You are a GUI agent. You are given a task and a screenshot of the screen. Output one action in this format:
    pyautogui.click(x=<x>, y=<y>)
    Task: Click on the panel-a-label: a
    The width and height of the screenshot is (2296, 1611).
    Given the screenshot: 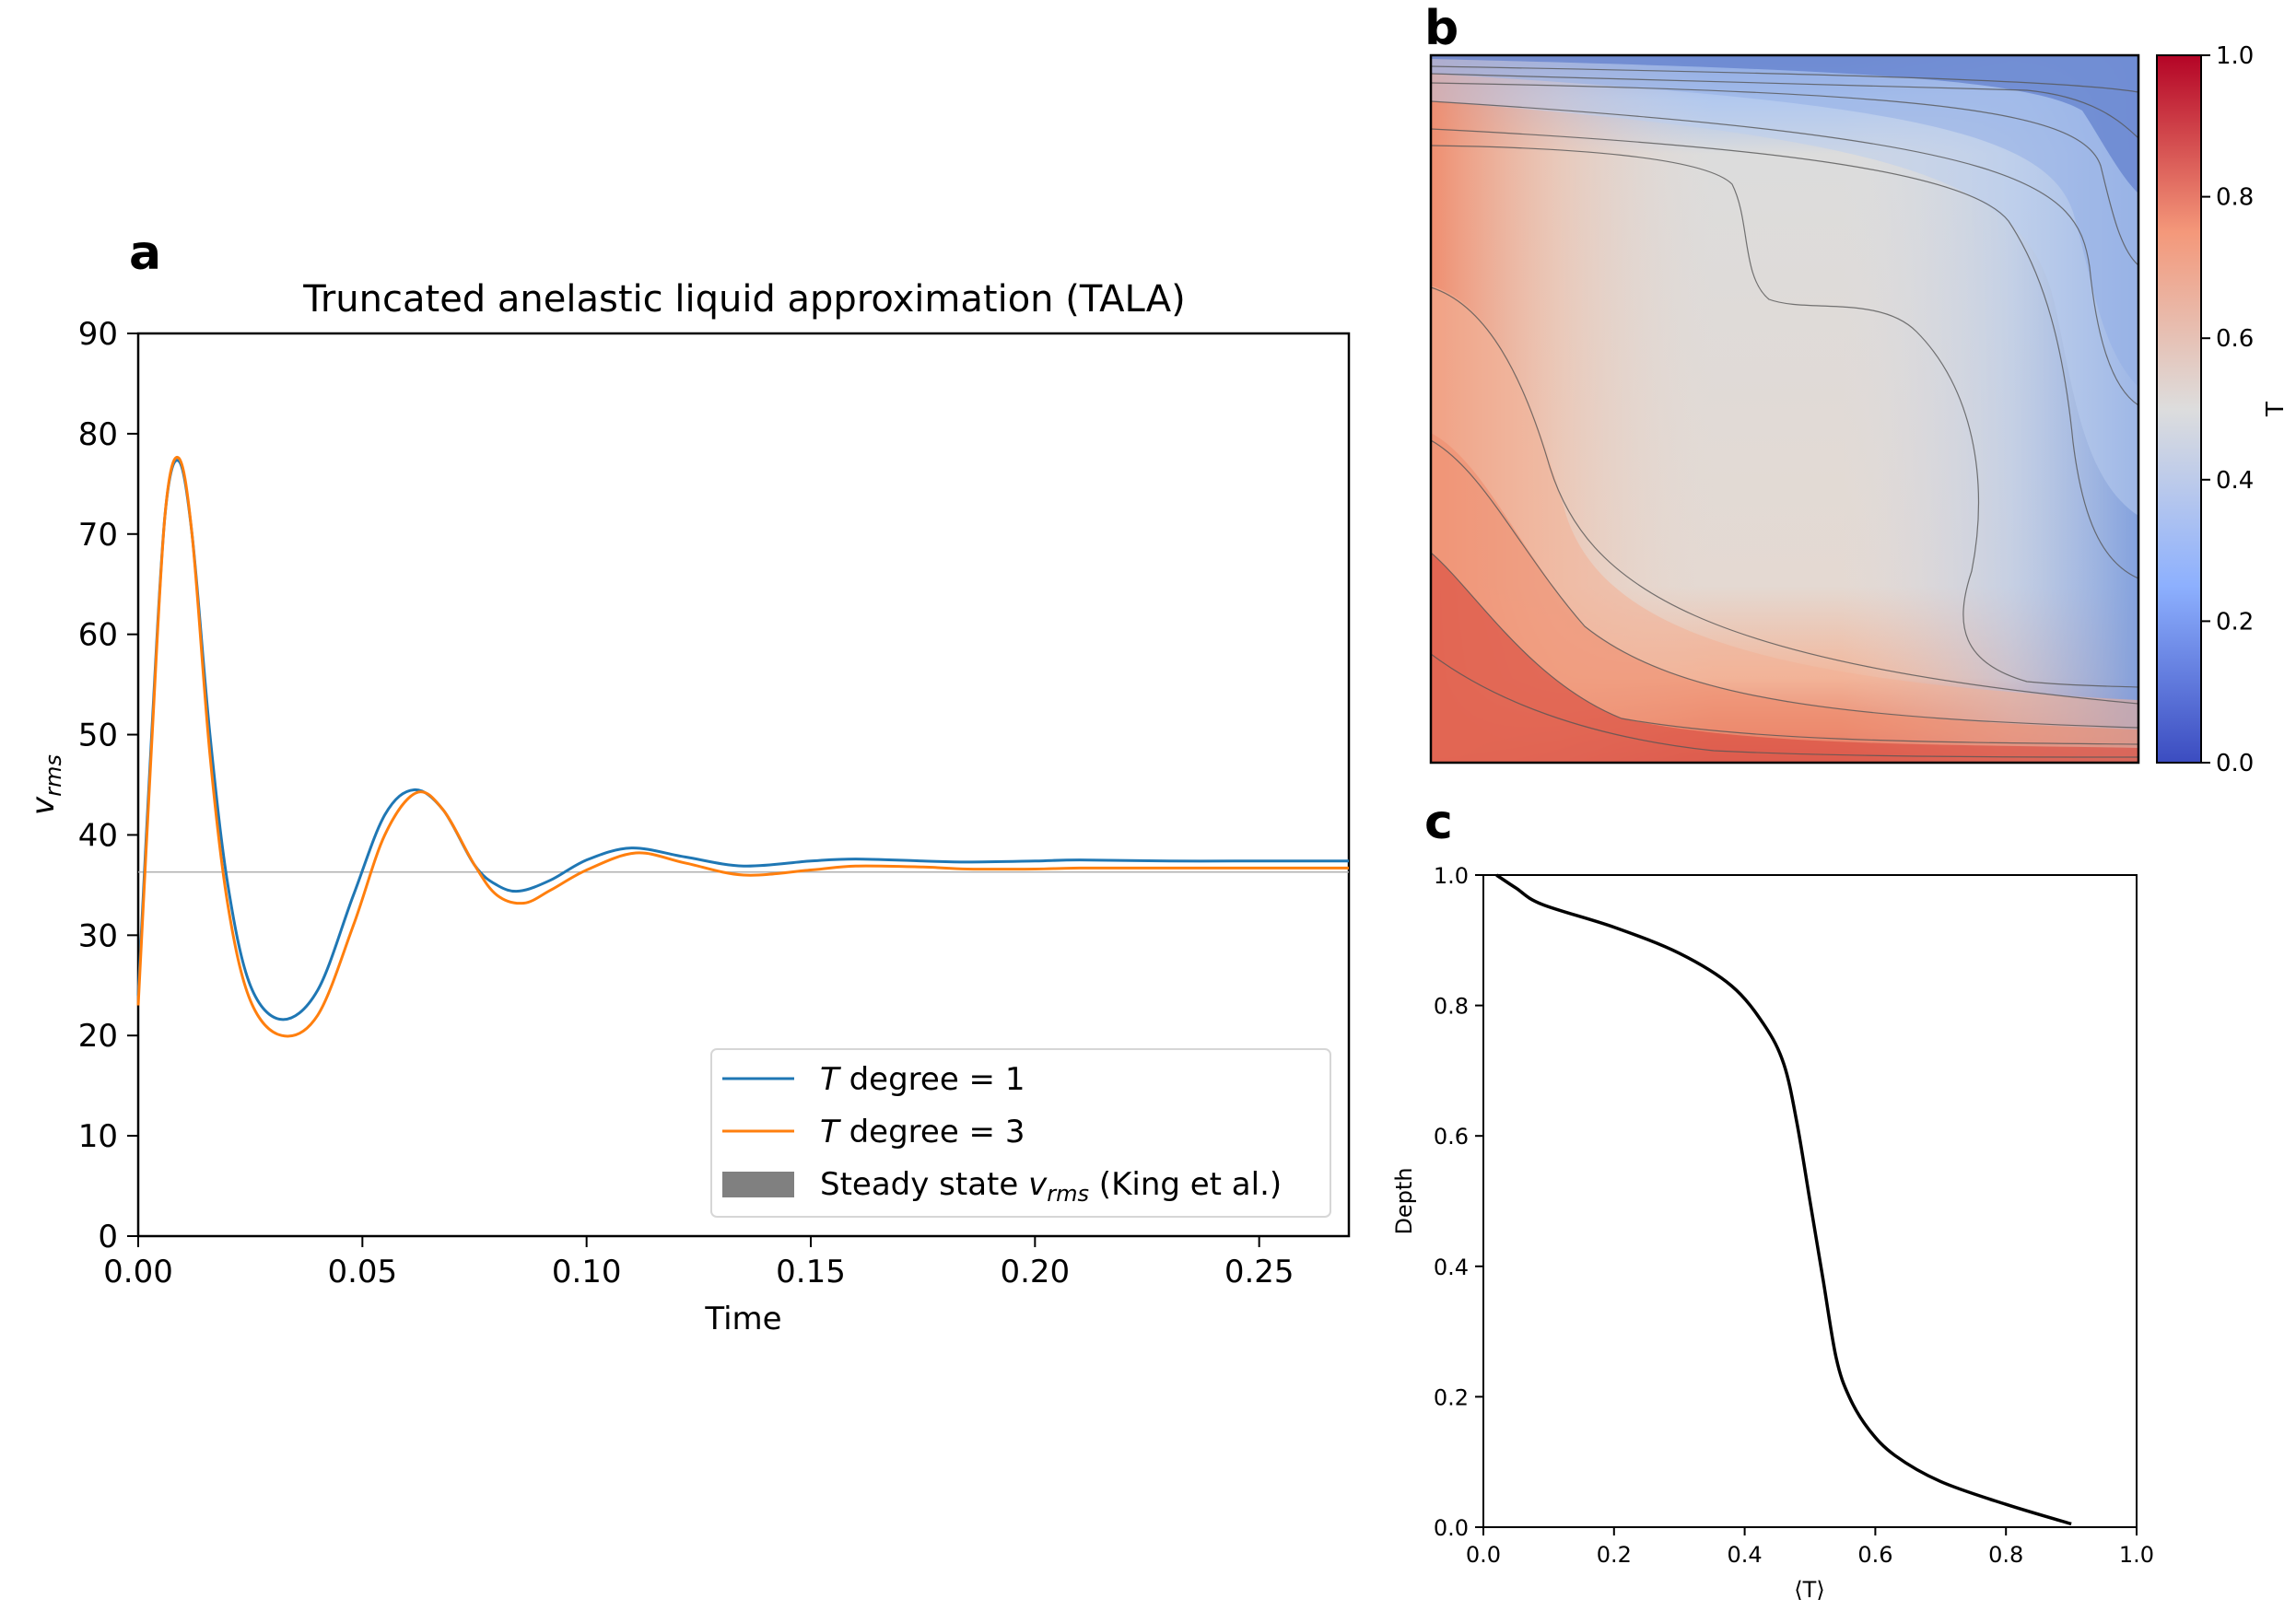 What is the action you would take?
    pyautogui.click(x=145, y=253)
    